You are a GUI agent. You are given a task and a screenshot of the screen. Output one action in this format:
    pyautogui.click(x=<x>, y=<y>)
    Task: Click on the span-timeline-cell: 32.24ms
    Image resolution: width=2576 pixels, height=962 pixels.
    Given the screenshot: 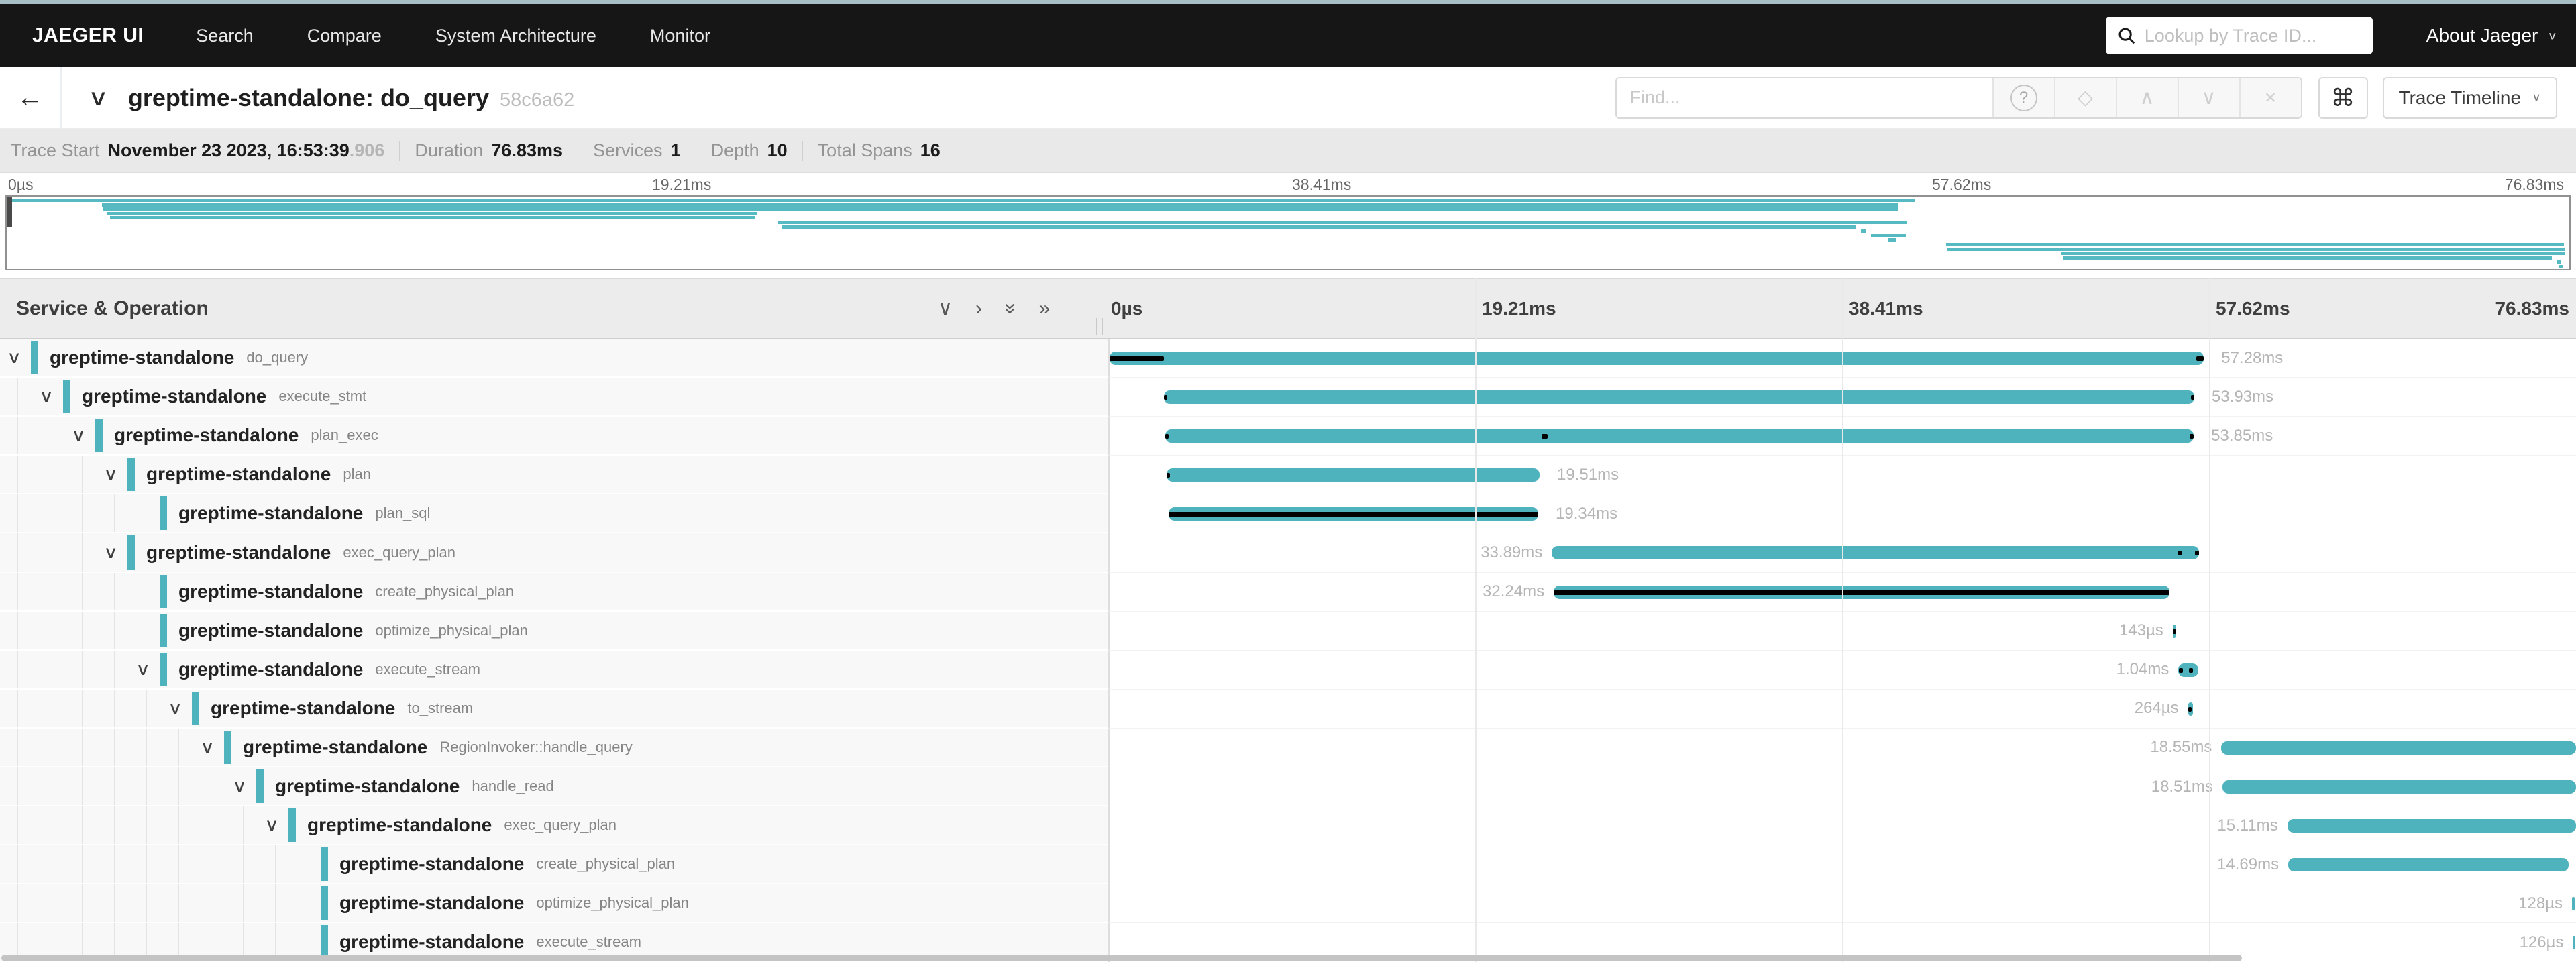 What is the action you would take?
    pyautogui.click(x=1842, y=592)
    